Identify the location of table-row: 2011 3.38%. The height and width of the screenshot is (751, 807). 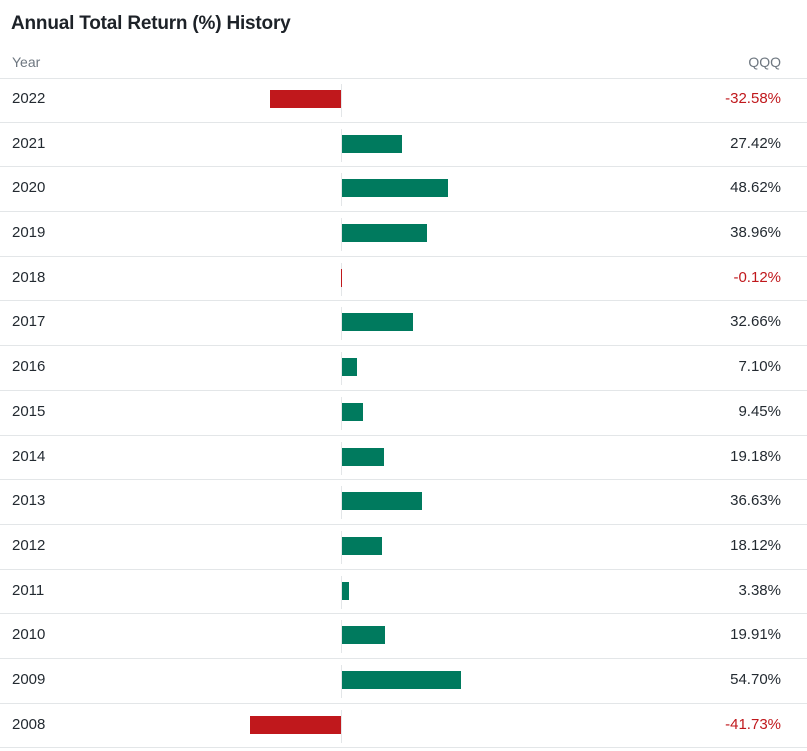
(403, 592).